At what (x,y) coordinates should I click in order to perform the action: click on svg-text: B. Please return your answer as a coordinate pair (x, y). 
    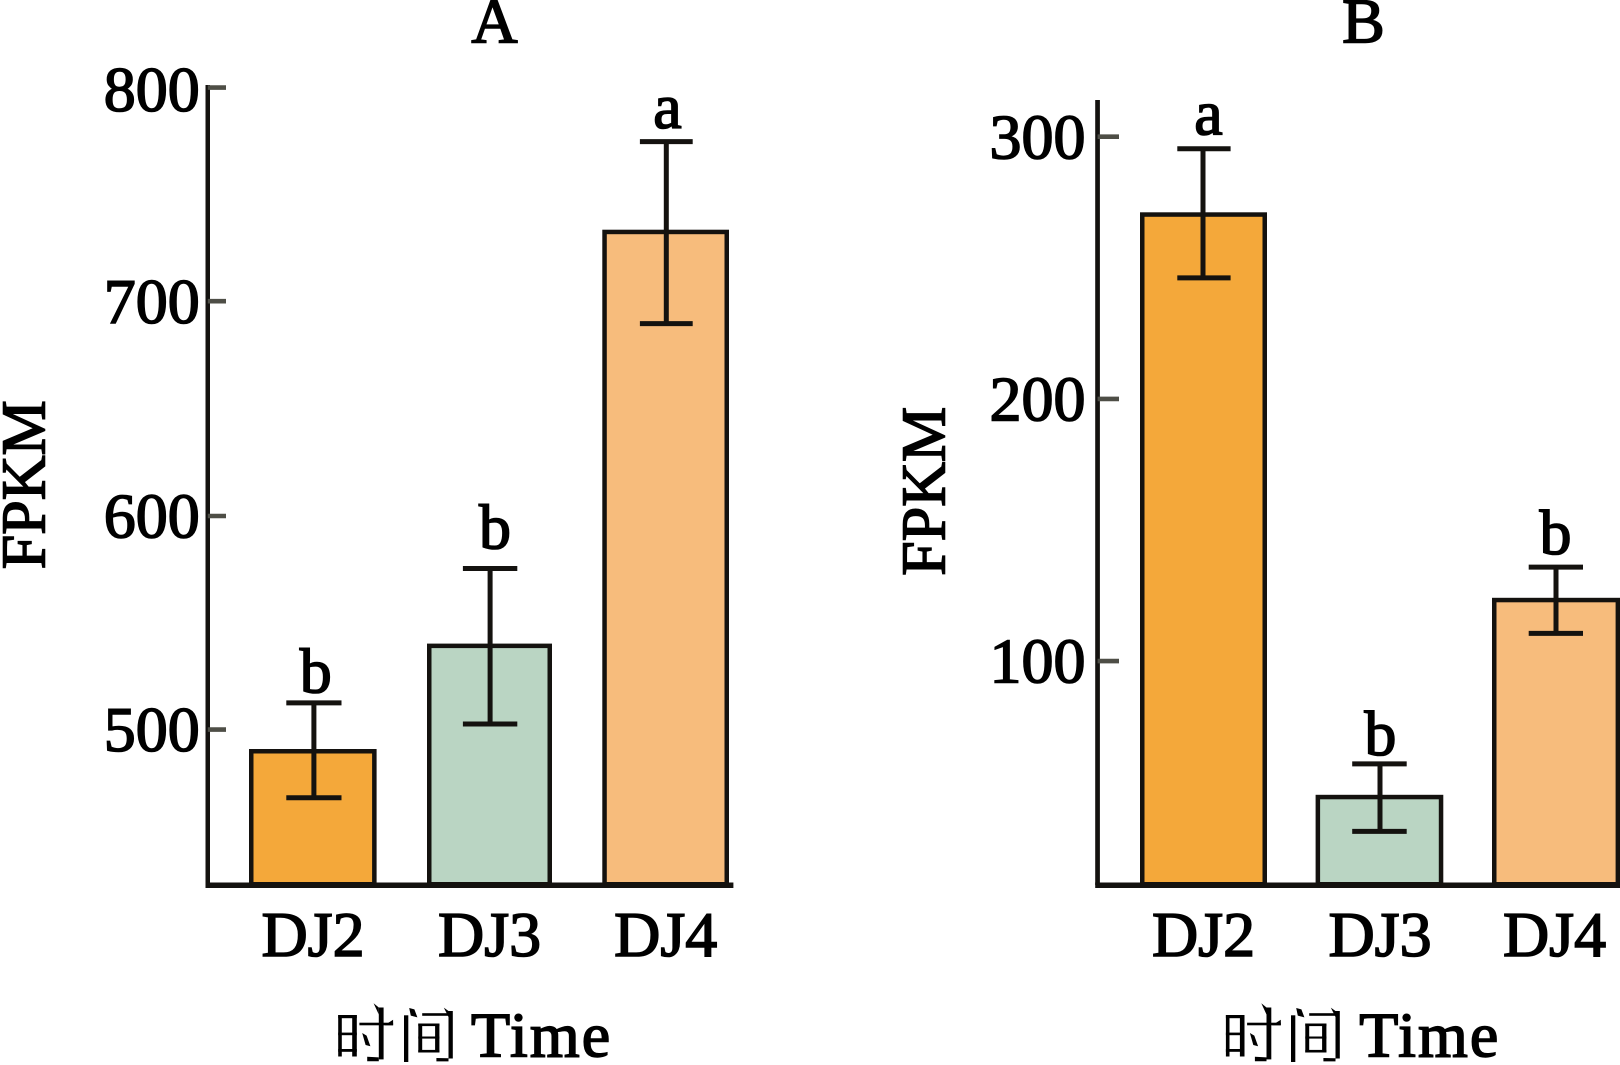
    Looking at the image, I should click on (1363, 28).